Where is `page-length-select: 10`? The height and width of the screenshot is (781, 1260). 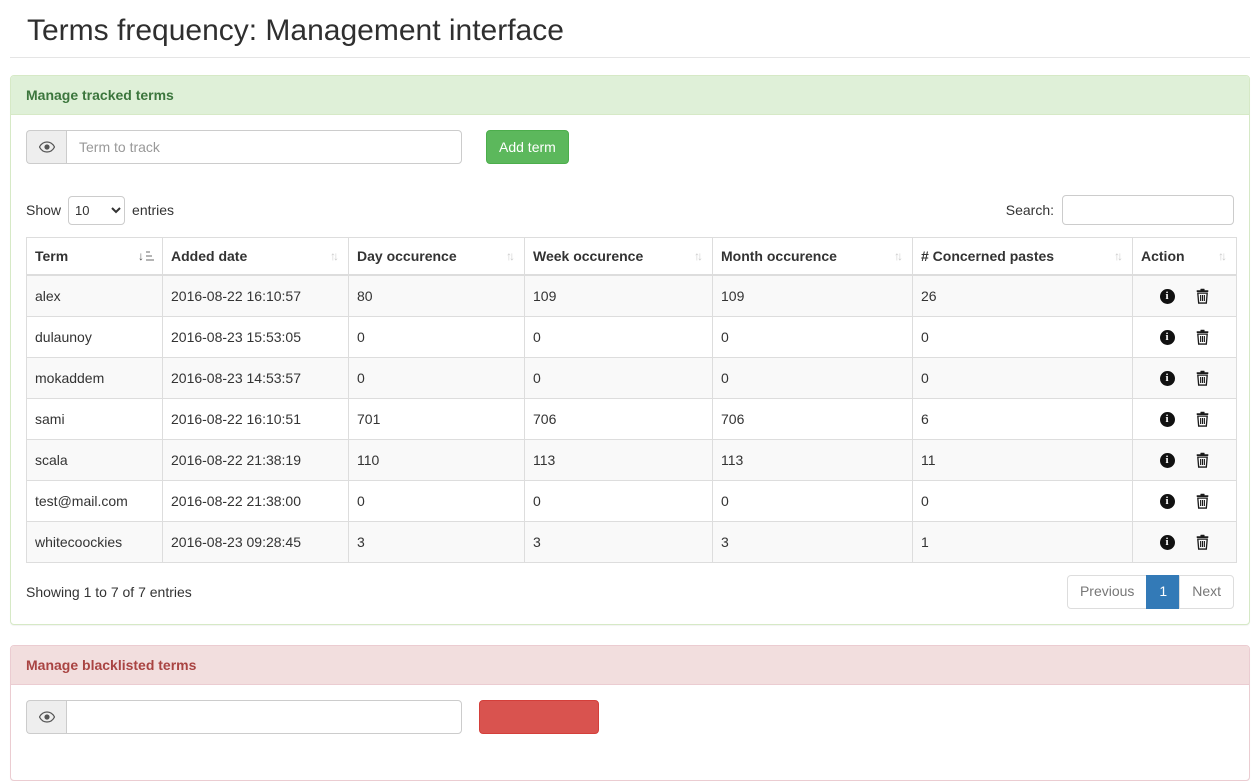
page-length-select: 10 is located at coordinates (97, 210).